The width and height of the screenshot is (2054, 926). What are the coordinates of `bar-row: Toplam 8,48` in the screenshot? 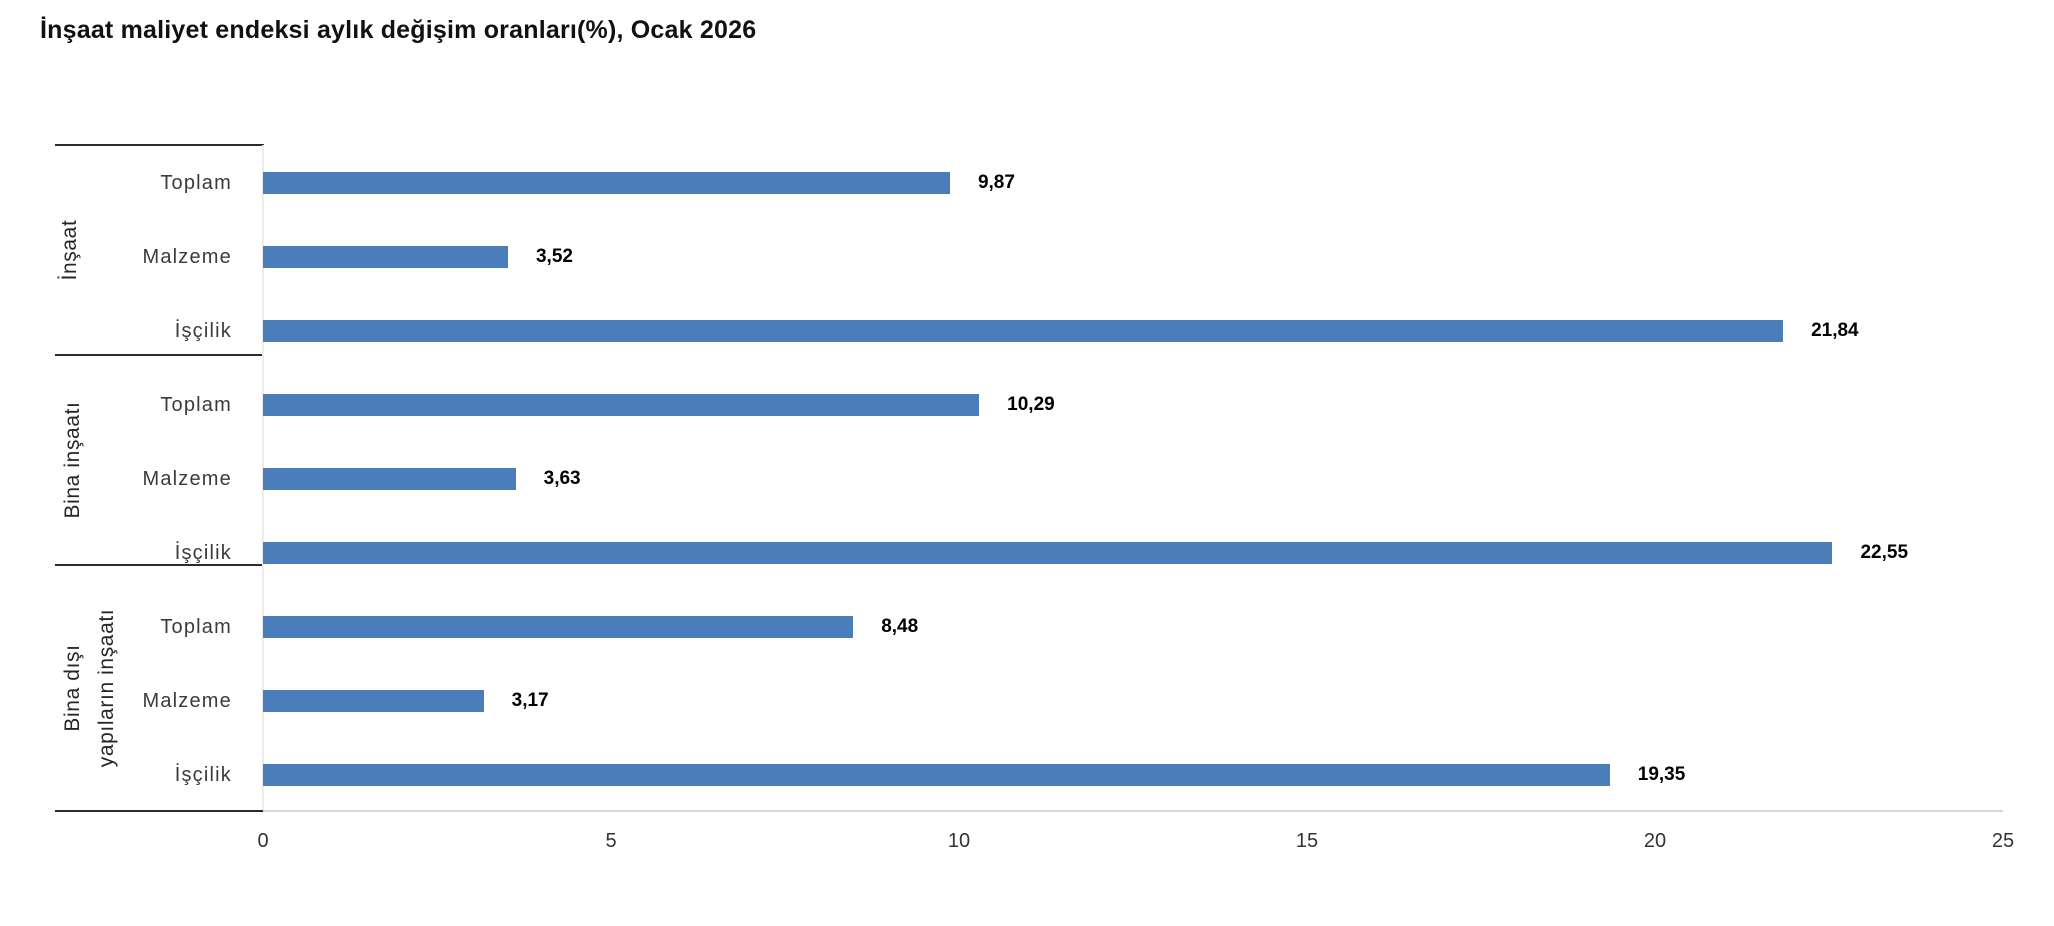 It's located at (1029, 627).